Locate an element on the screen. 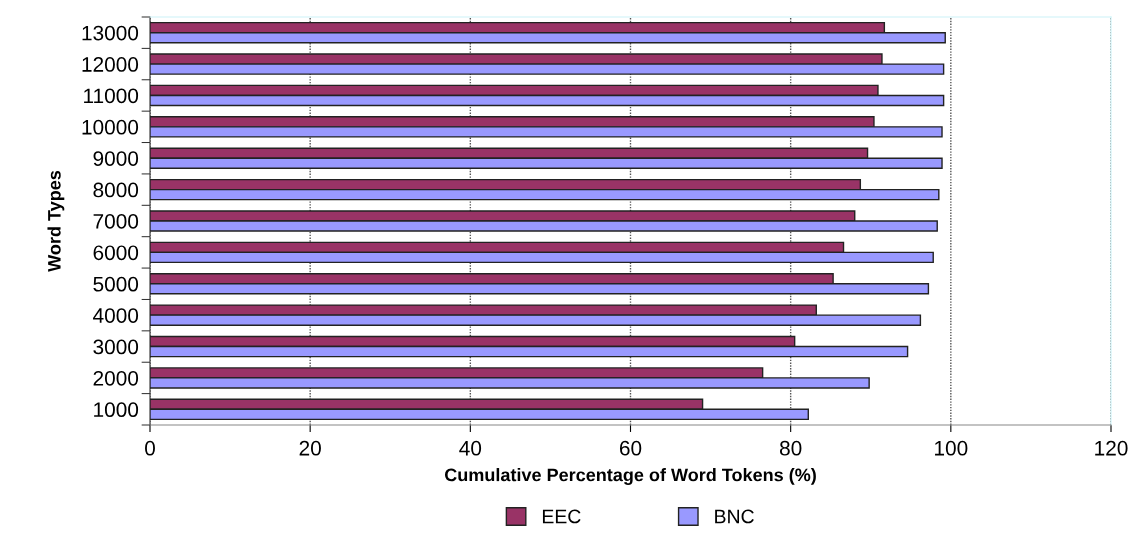 This screenshot has height=534, width=1134. y-tick-label: 5000 is located at coordinates (116, 284).